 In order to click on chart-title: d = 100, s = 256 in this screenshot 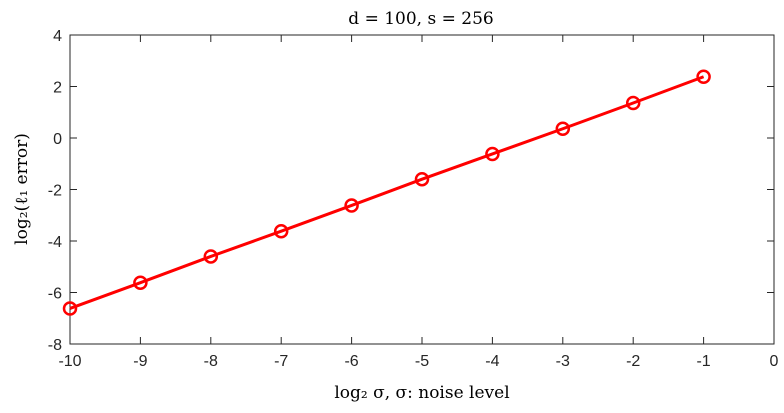, I will do `click(420, 19)`.